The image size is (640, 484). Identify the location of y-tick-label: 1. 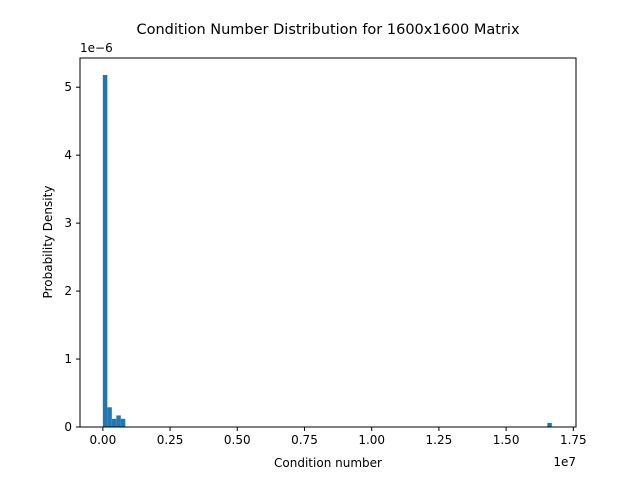
(68, 359).